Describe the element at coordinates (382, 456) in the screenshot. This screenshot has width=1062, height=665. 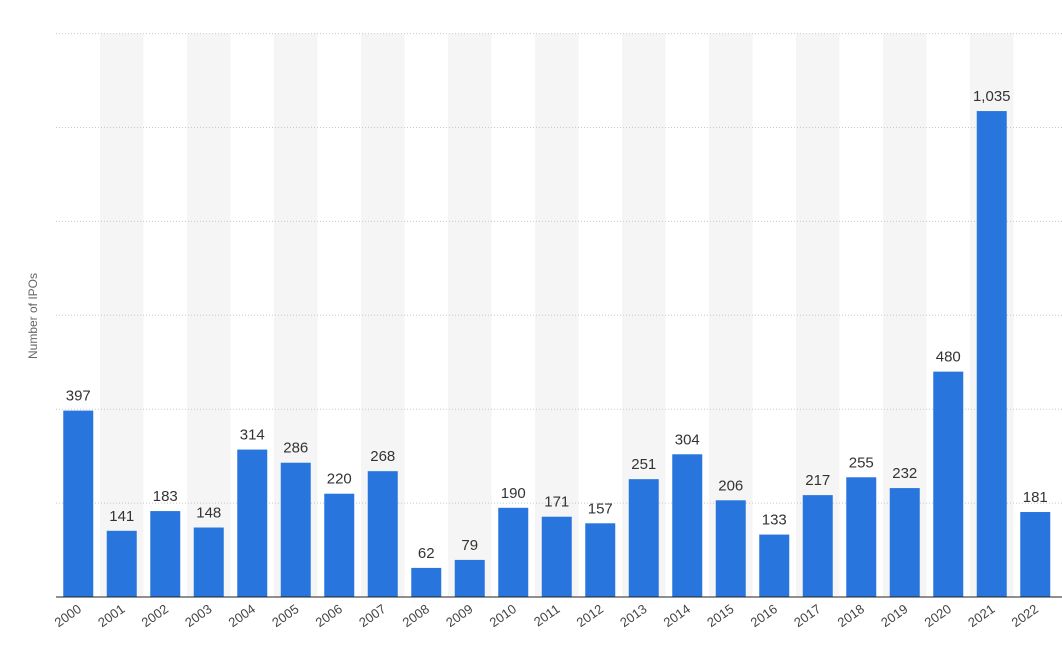
I see `value-label-2007: 268` at that location.